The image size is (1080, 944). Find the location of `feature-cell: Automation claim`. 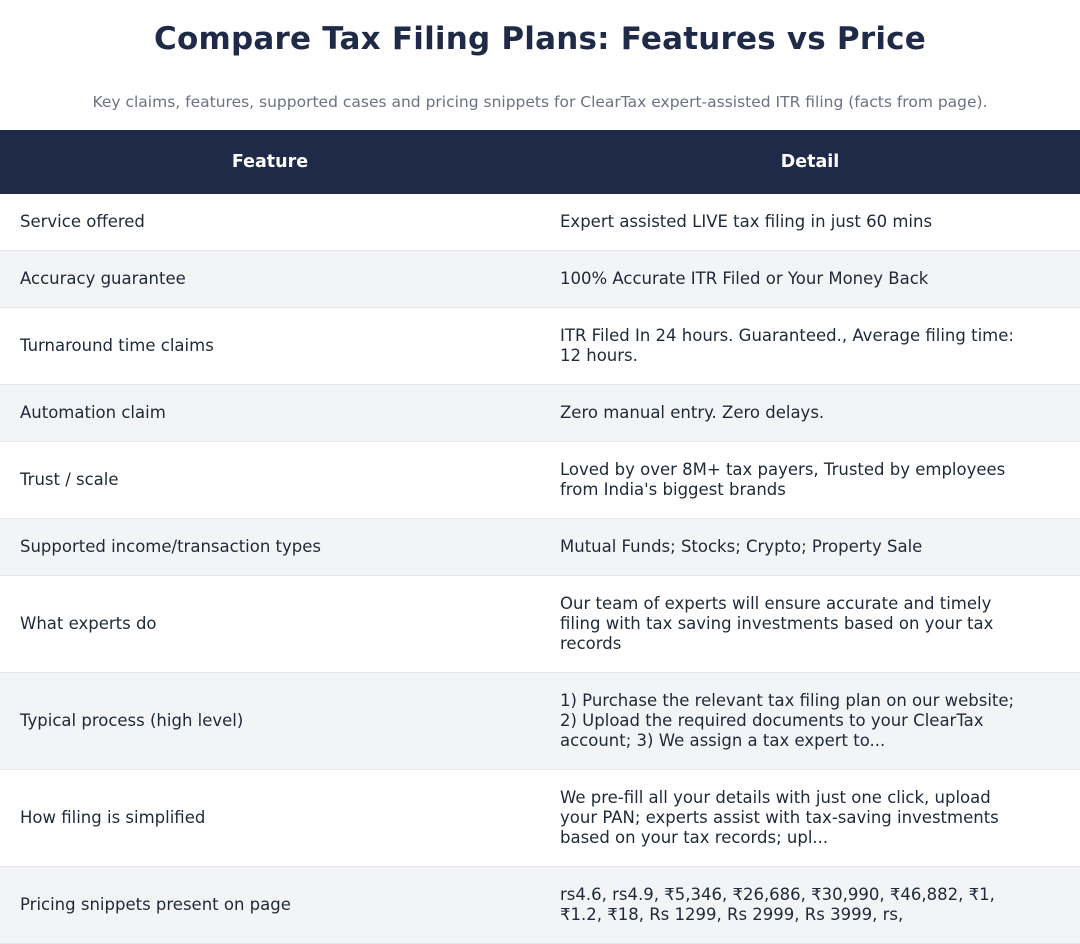

feature-cell: Automation claim is located at coordinates (270, 413).